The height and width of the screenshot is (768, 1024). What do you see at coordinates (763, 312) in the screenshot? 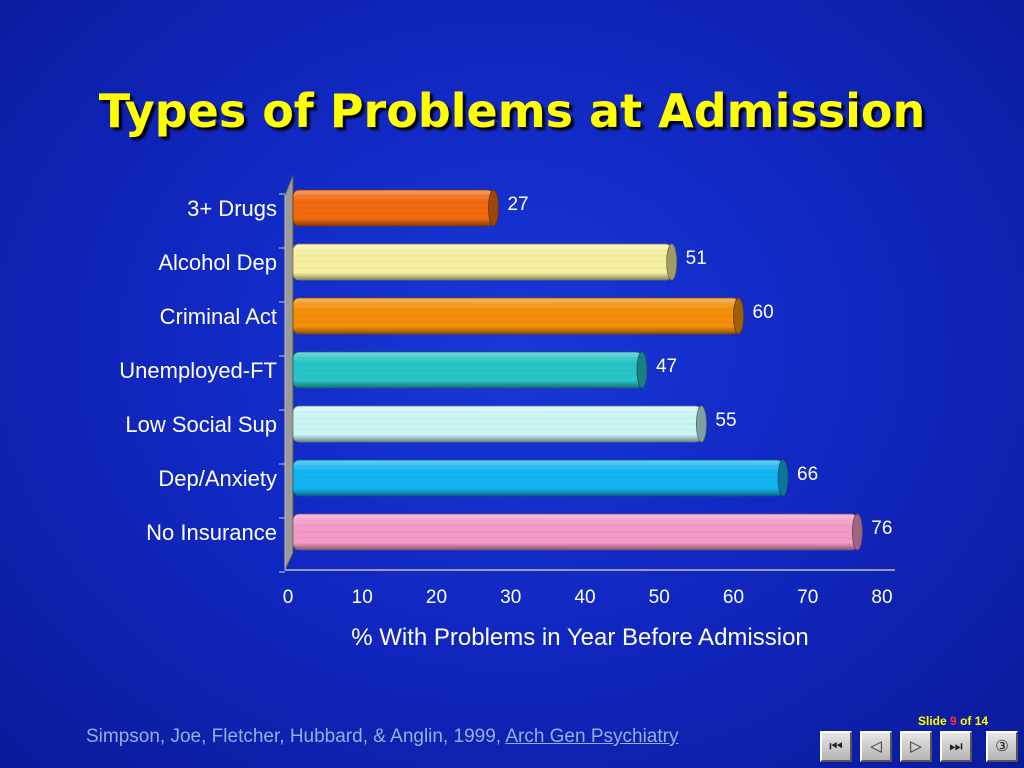
I see `data-label: 60` at bounding box center [763, 312].